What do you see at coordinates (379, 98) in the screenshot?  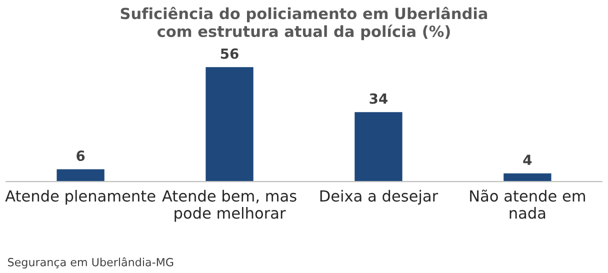 I see `data-label: 34` at bounding box center [379, 98].